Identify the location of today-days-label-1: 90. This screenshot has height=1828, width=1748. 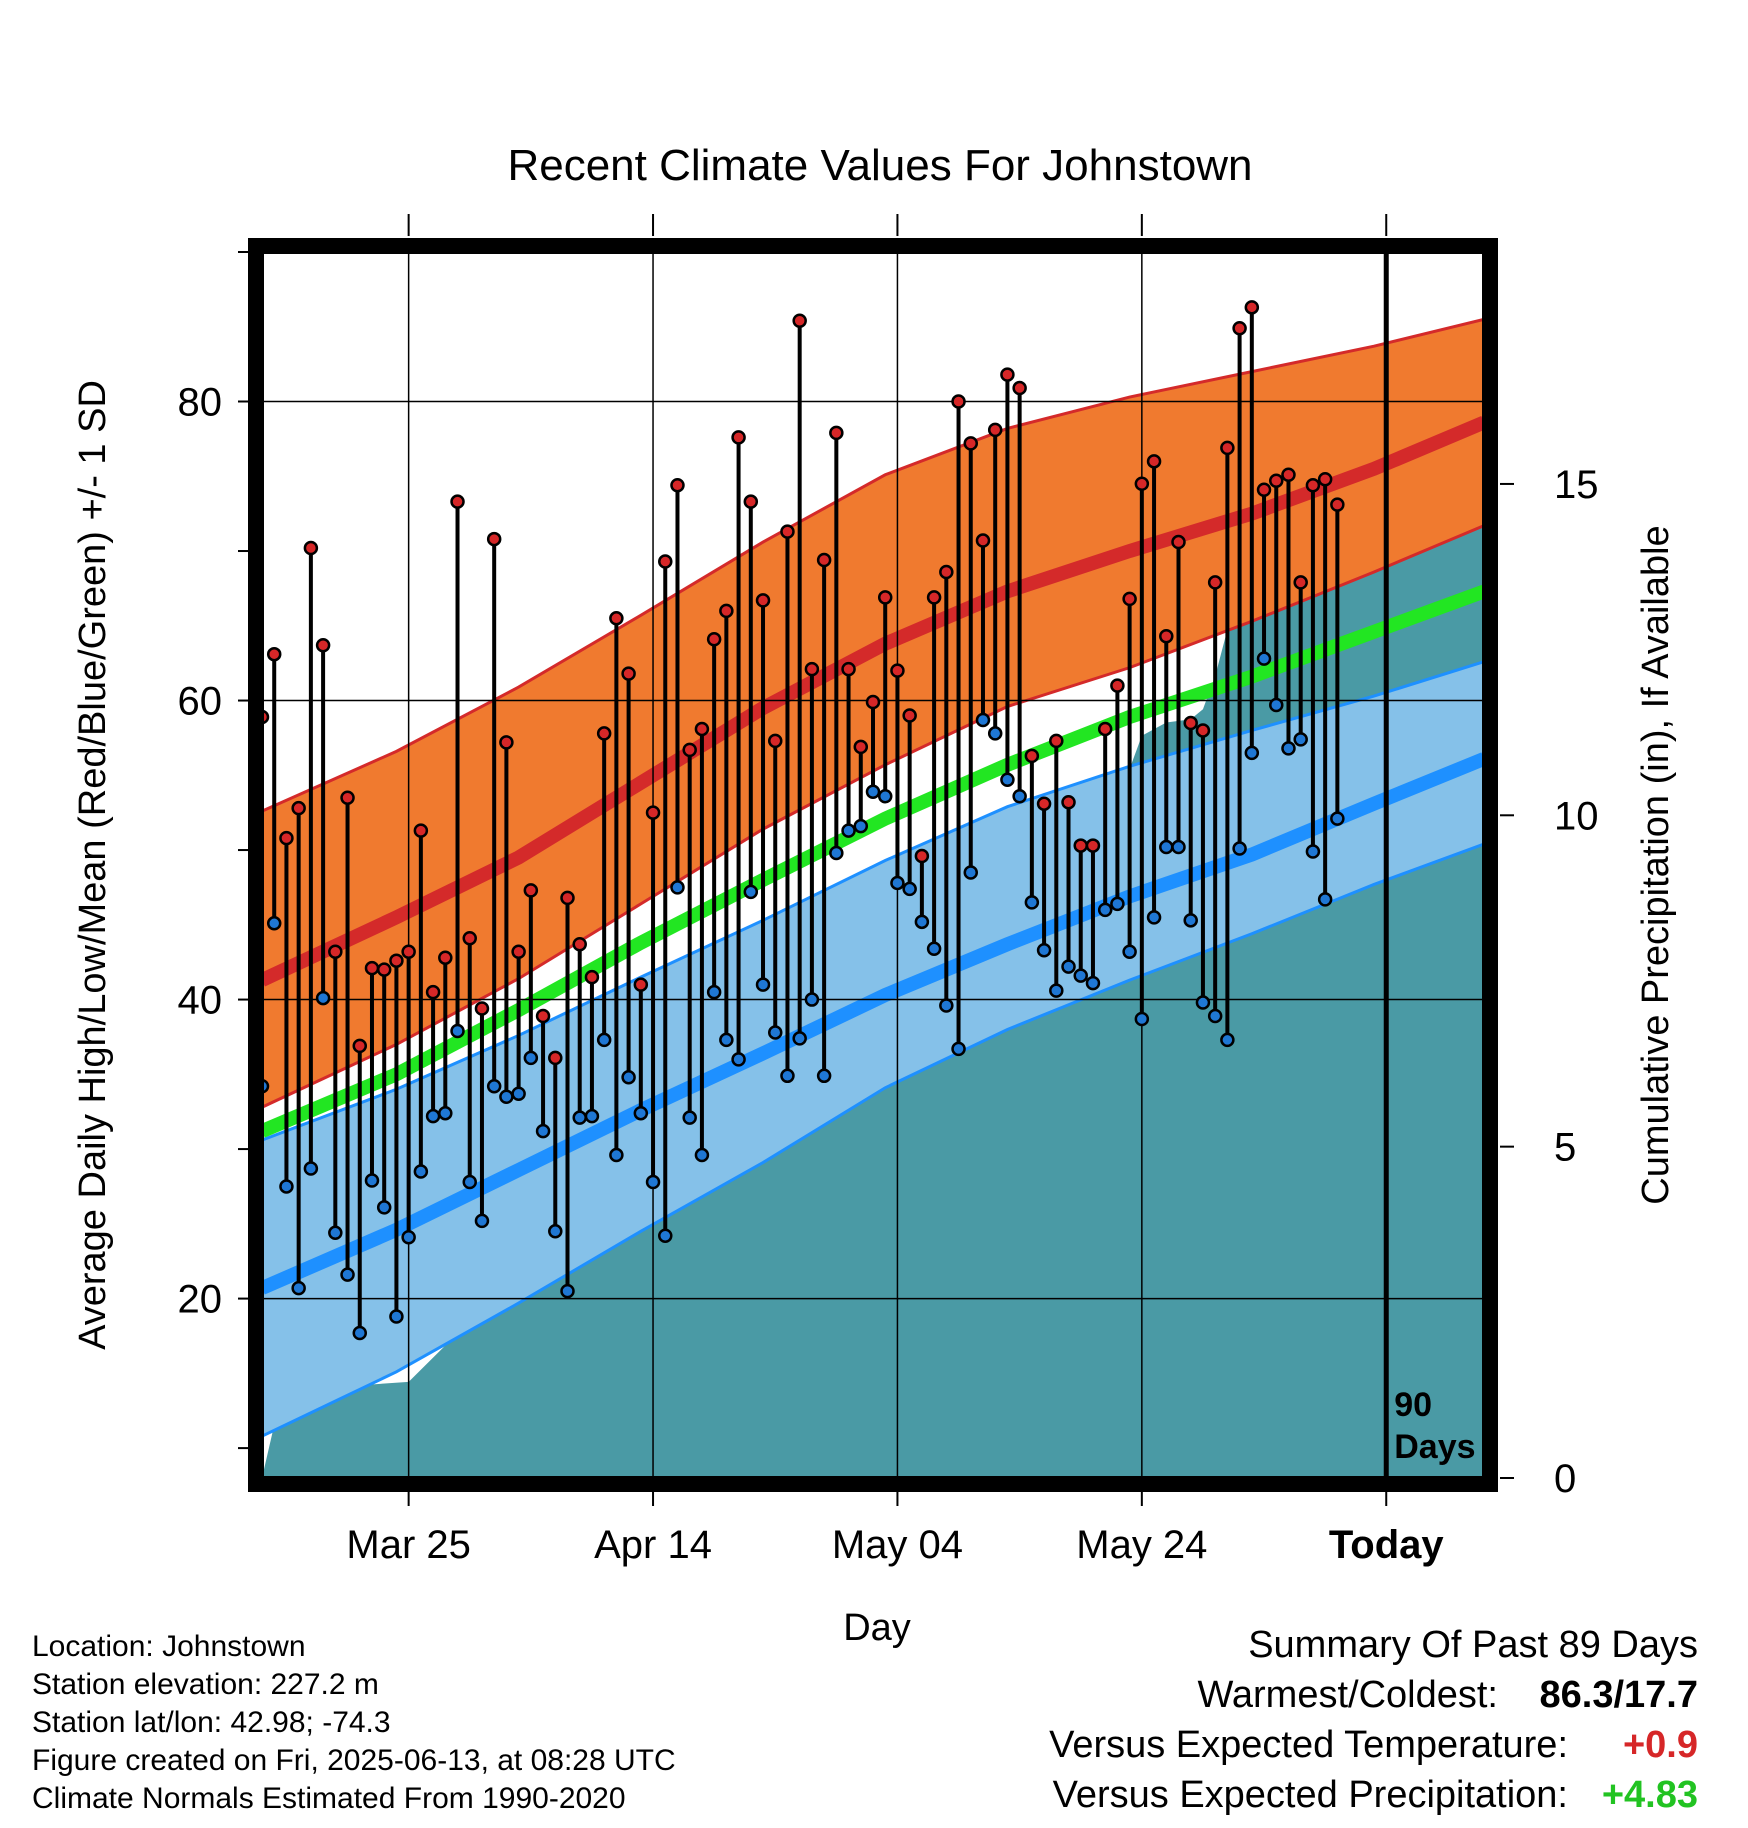
(1413, 1405).